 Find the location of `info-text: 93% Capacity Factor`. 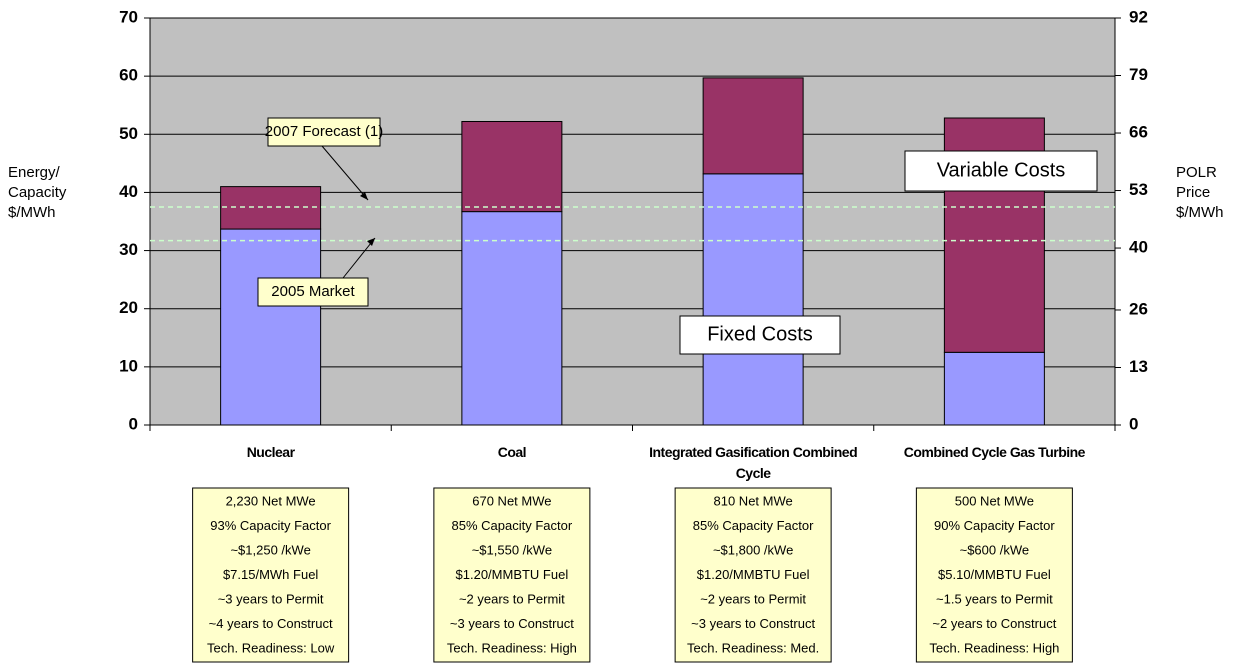

info-text: 93% Capacity Factor is located at coordinates (270, 525).